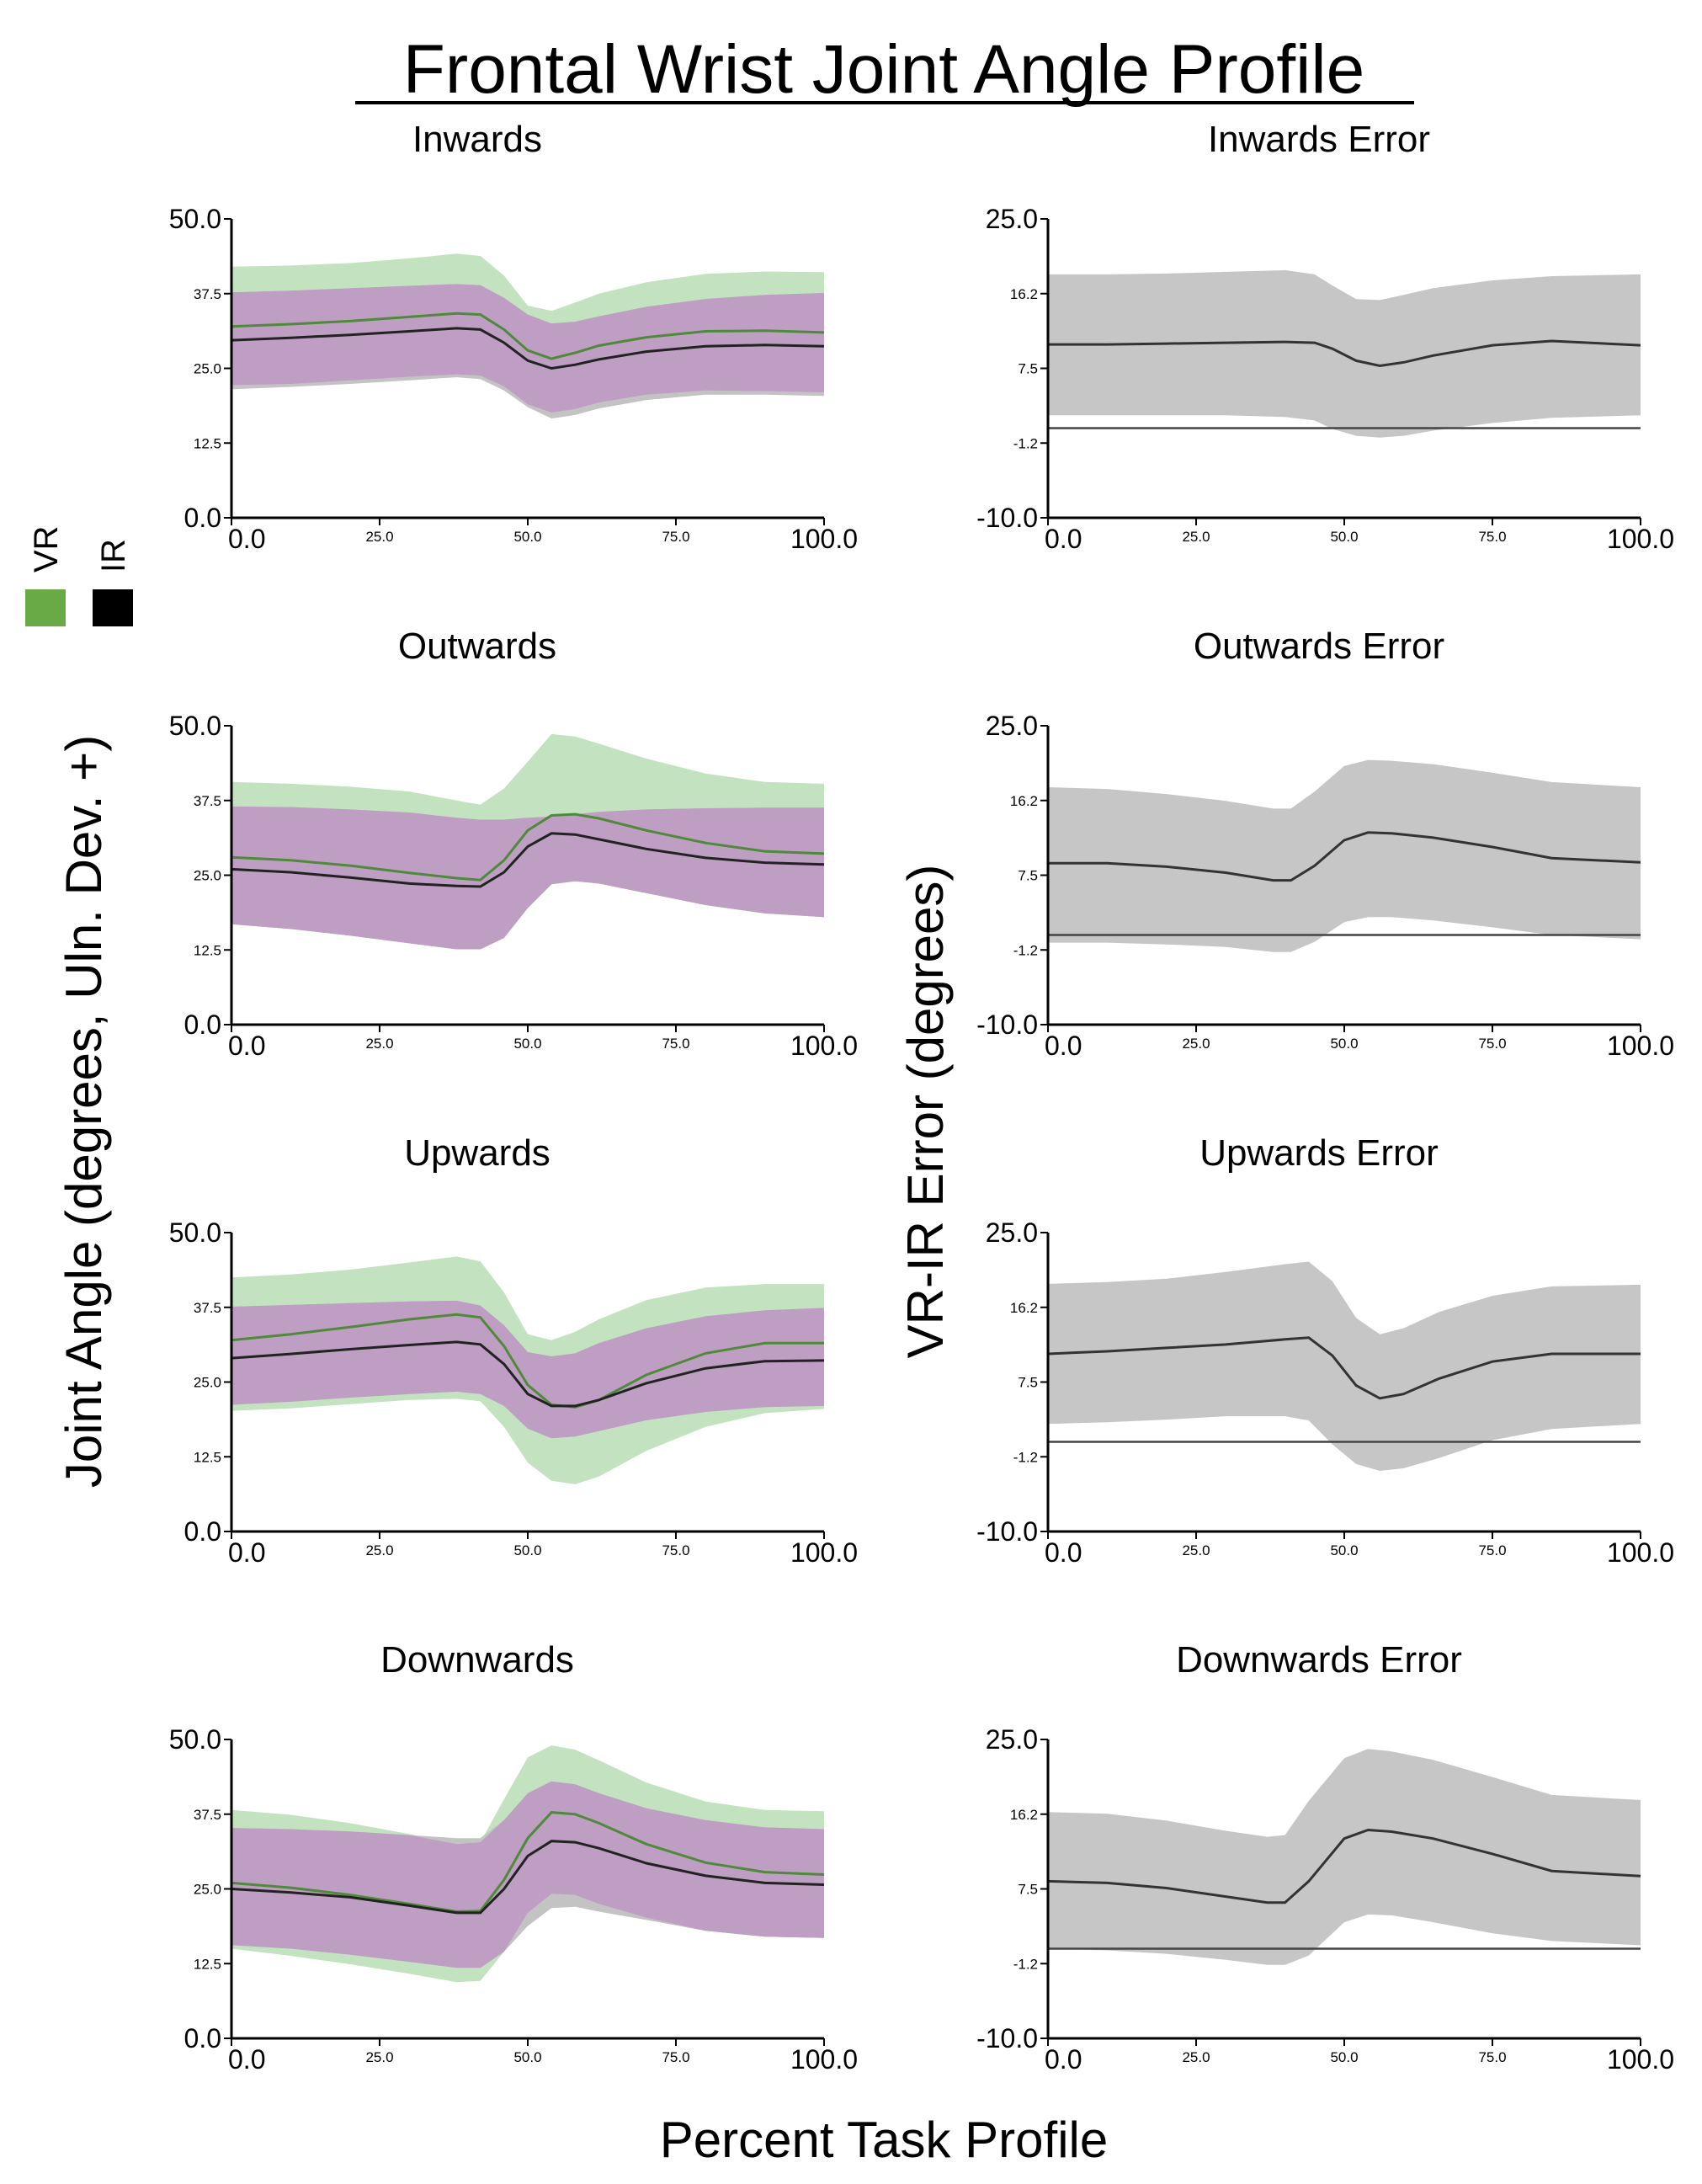  Describe the element at coordinates (46, 549) in the screenshot. I see `legend-label-vr: VR` at that location.